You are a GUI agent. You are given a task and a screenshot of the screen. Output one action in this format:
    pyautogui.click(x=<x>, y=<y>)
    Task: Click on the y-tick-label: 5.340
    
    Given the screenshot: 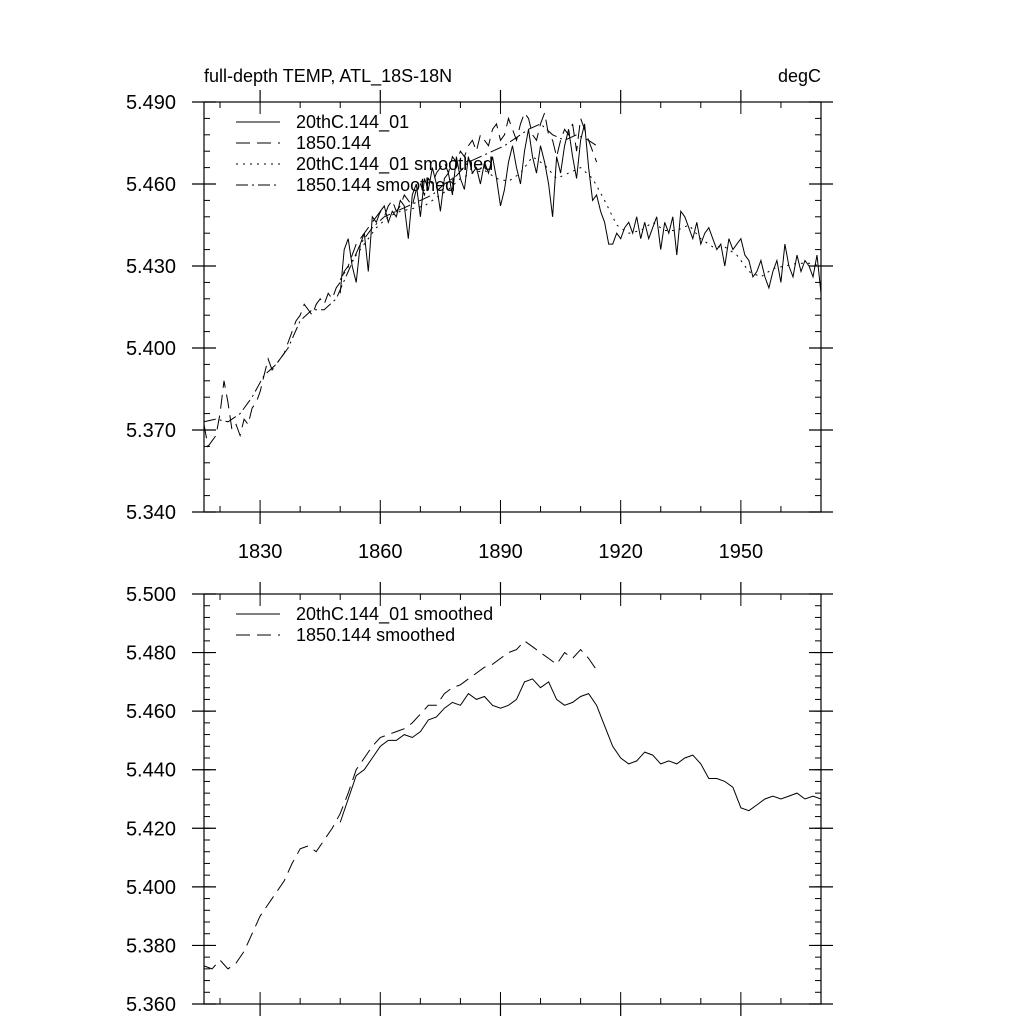 What is the action you would take?
    pyautogui.click(x=151, y=513)
    